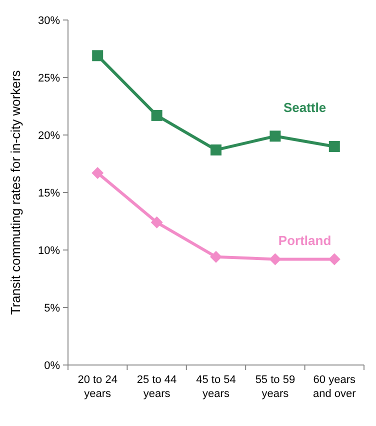 This screenshot has width=376, height=426. Describe the element at coordinates (15, 192) in the screenshot. I see `y-axis-title: Transit commuting rates for in-city workers` at that location.